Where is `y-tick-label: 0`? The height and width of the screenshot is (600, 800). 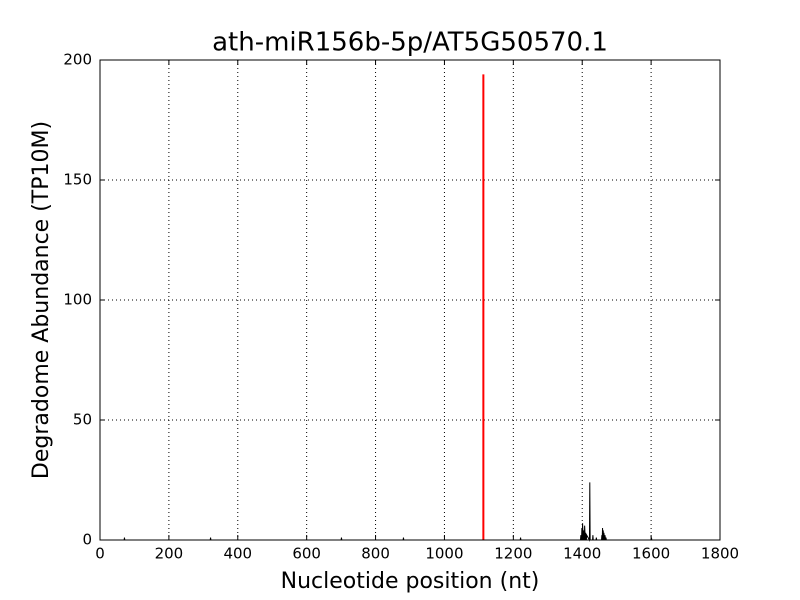
y-tick-label: 0 is located at coordinates (87, 540).